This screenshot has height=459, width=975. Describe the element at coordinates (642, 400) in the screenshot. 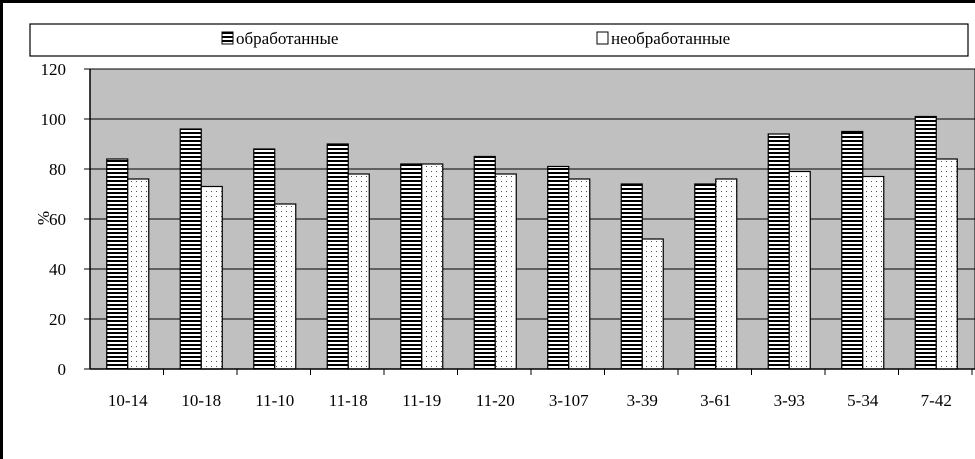

I see `x-tick-label: 3-39` at that location.